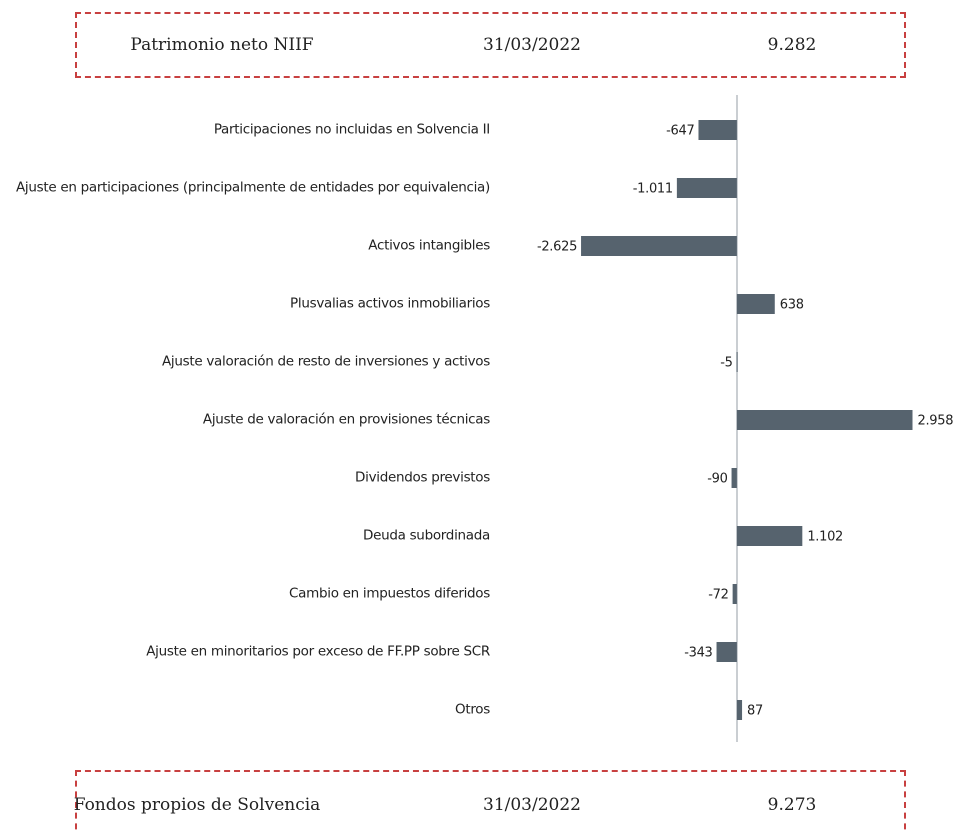 This screenshot has width=964, height=832. What do you see at coordinates (792, 805) in the screenshot?
I see `footer-amount: 9.273` at bounding box center [792, 805].